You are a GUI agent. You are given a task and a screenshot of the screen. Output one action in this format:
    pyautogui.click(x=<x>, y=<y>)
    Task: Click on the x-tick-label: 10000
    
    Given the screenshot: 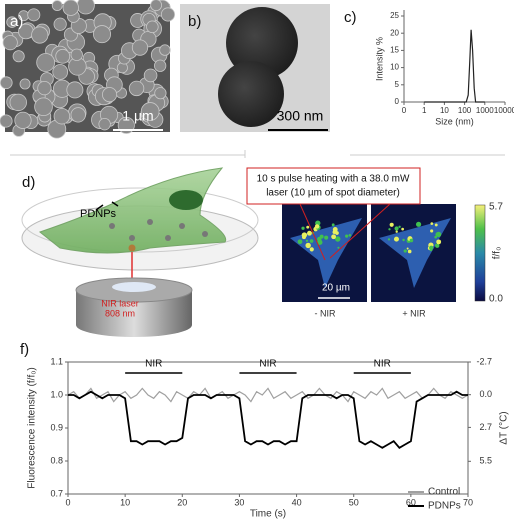 What is the action you would take?
    pyautogui.click(x=504, y=110)
    